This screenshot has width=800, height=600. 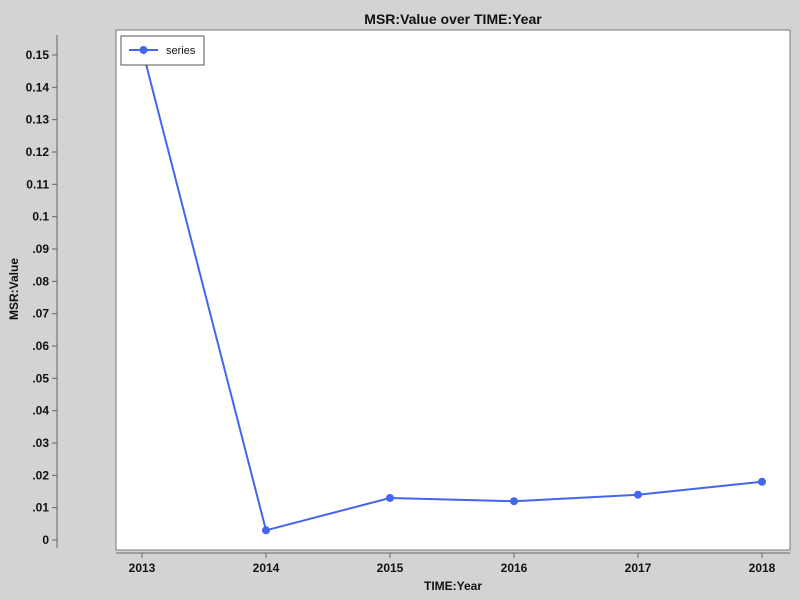 I want to click on y-tick-label: .03, so click(x=40, y=443).